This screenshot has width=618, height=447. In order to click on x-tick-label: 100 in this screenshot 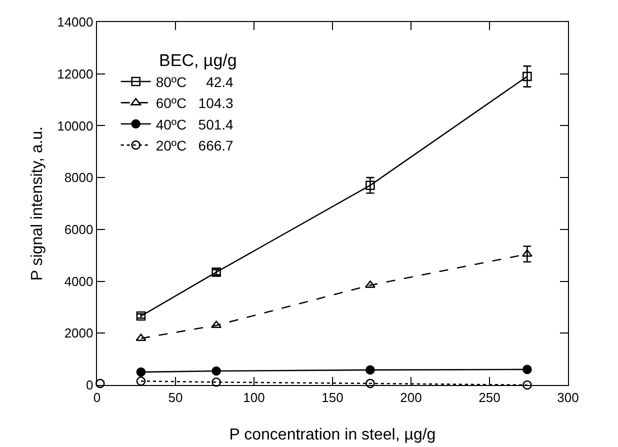, I will do `click(254, 397)`.